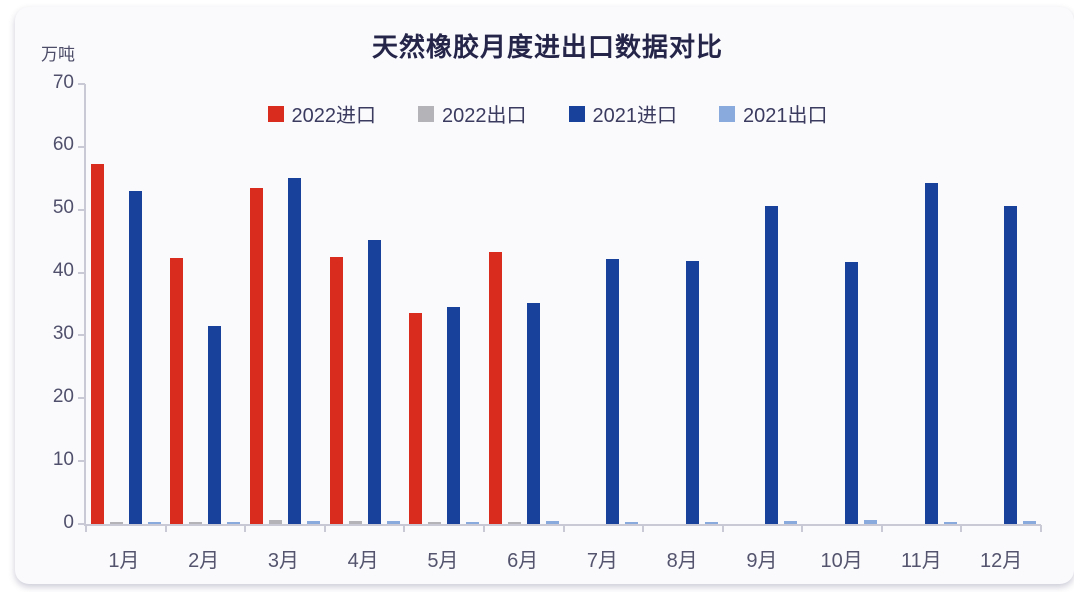  What do you see at coordinates (762, 561) in the screenshot?
I see `x-axis-label-month-9: 9月` at bounding box center [762, 561].